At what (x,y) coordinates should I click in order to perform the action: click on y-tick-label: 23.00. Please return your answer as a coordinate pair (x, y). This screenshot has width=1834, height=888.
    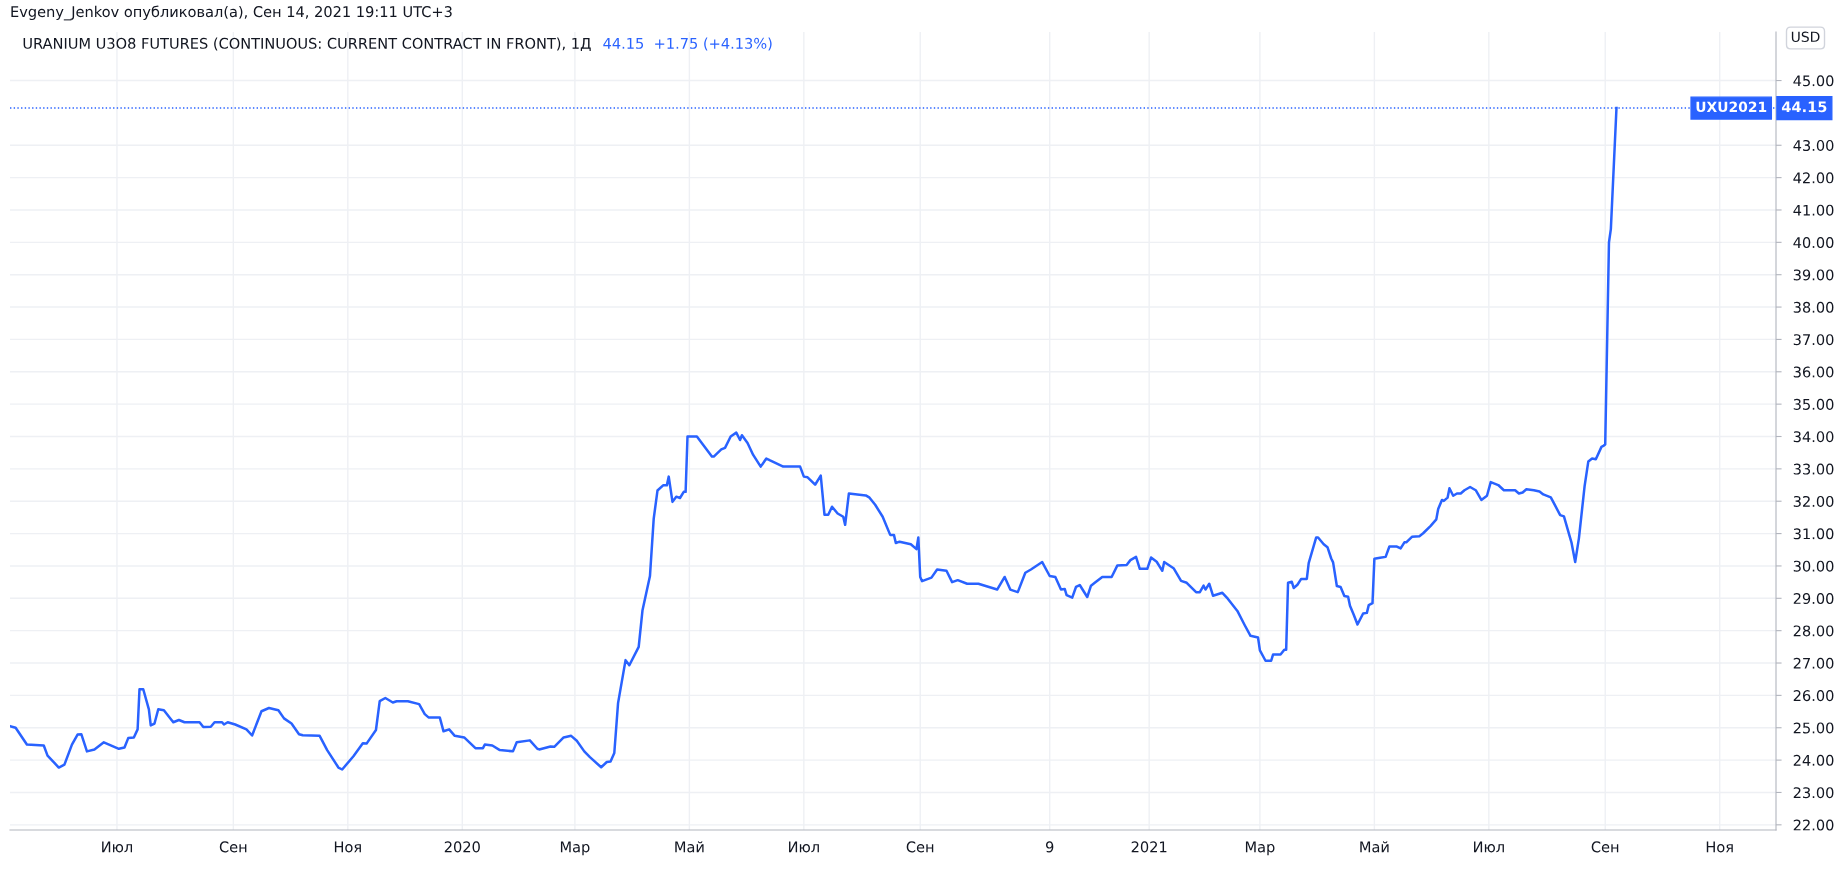
    Looking at the image, I should click on (1813, 793).